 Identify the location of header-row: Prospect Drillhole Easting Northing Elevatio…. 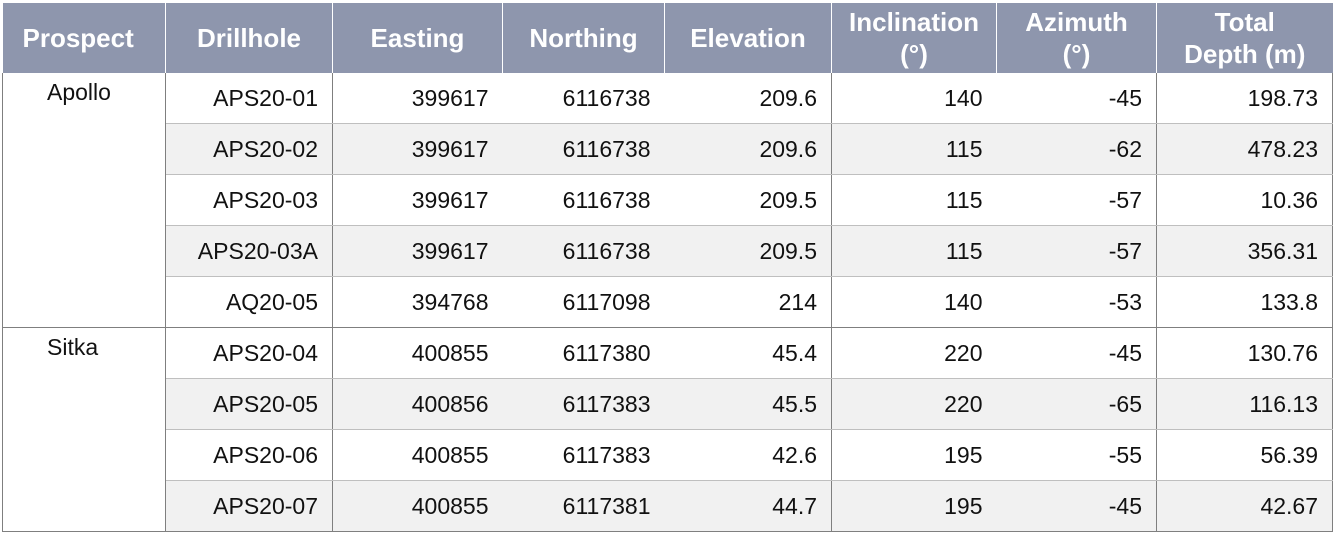
(667, 38).